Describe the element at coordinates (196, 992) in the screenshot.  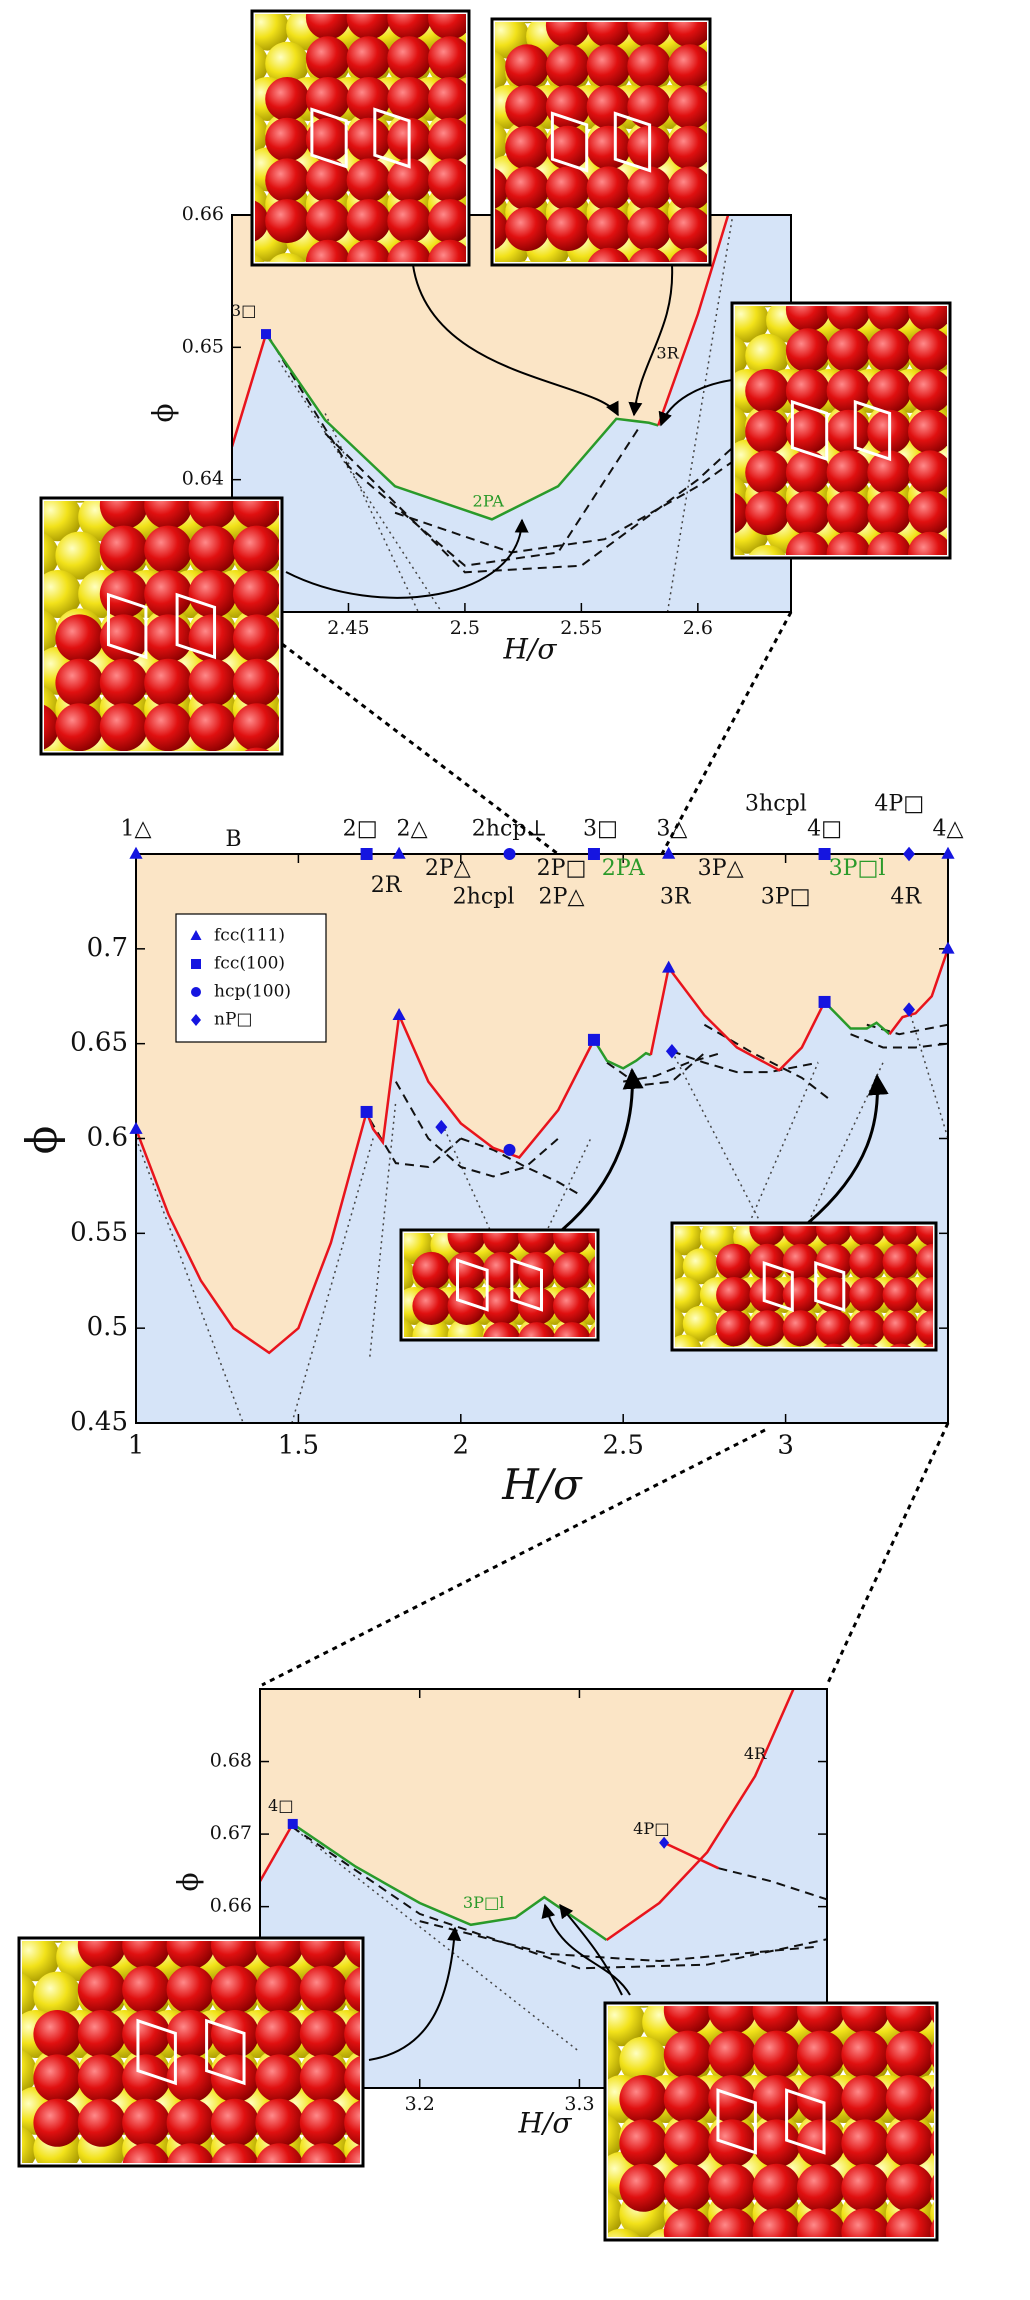
I see `legend-marker` at that location.